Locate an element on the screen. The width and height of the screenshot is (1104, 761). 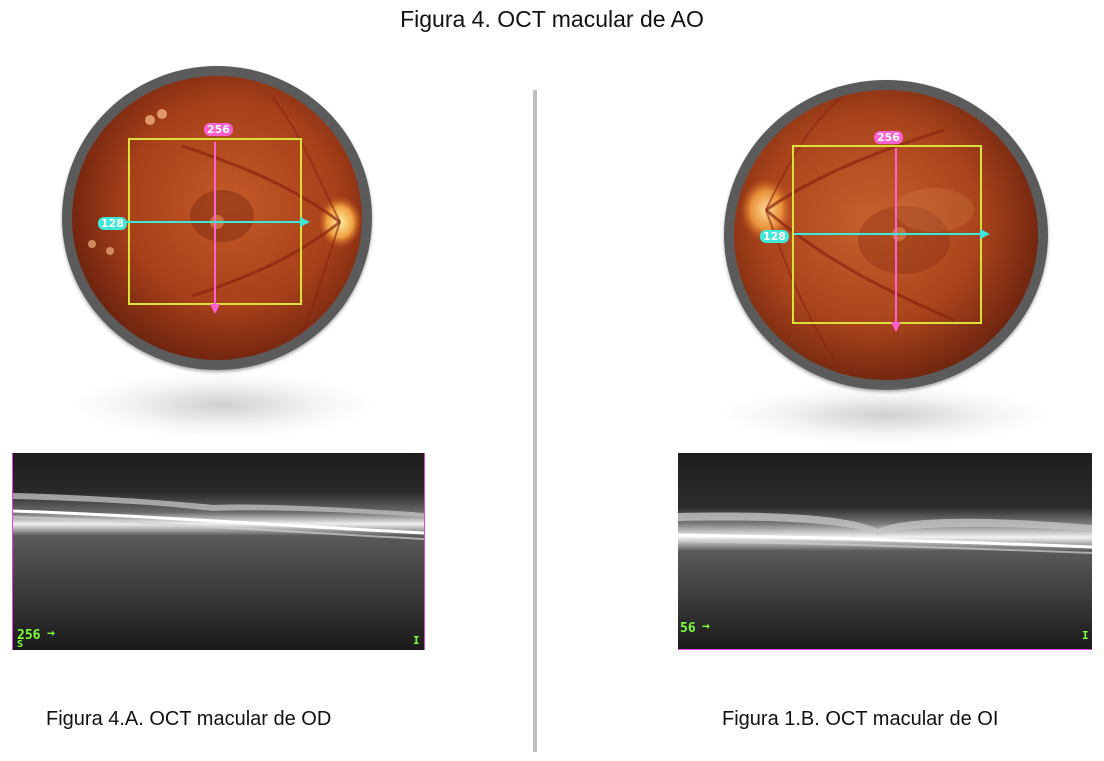
panel-divider is located at coordinates (535, 421).